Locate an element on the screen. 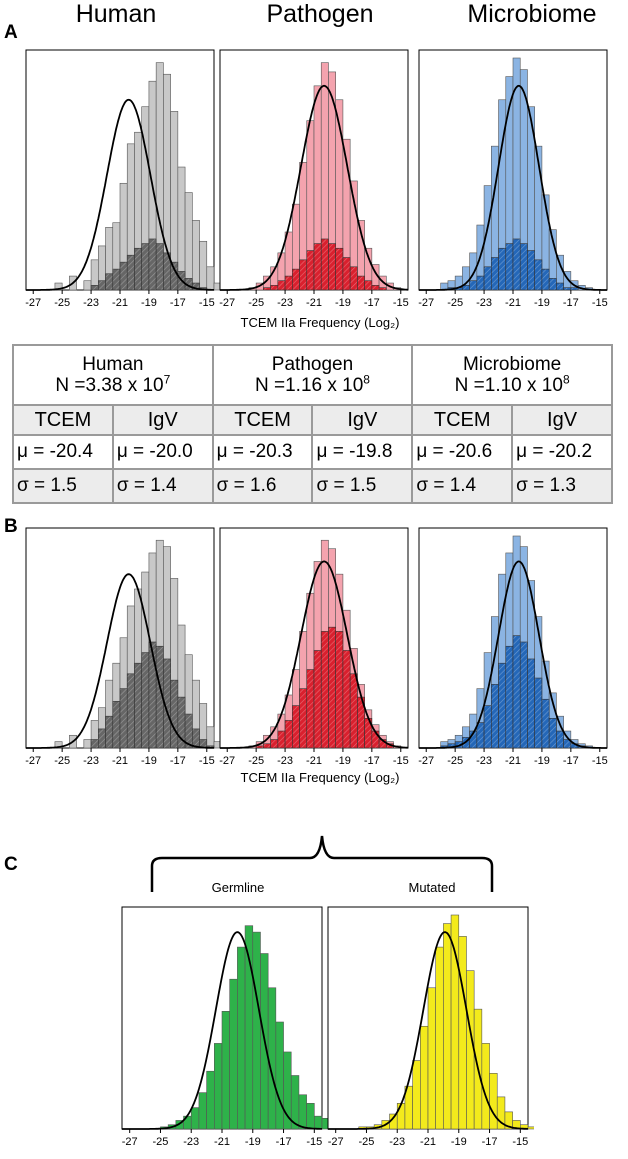 This screenshot has height=1159, width=628. column-header-pathogen: Pathogen is located at coordinates (320, 14).